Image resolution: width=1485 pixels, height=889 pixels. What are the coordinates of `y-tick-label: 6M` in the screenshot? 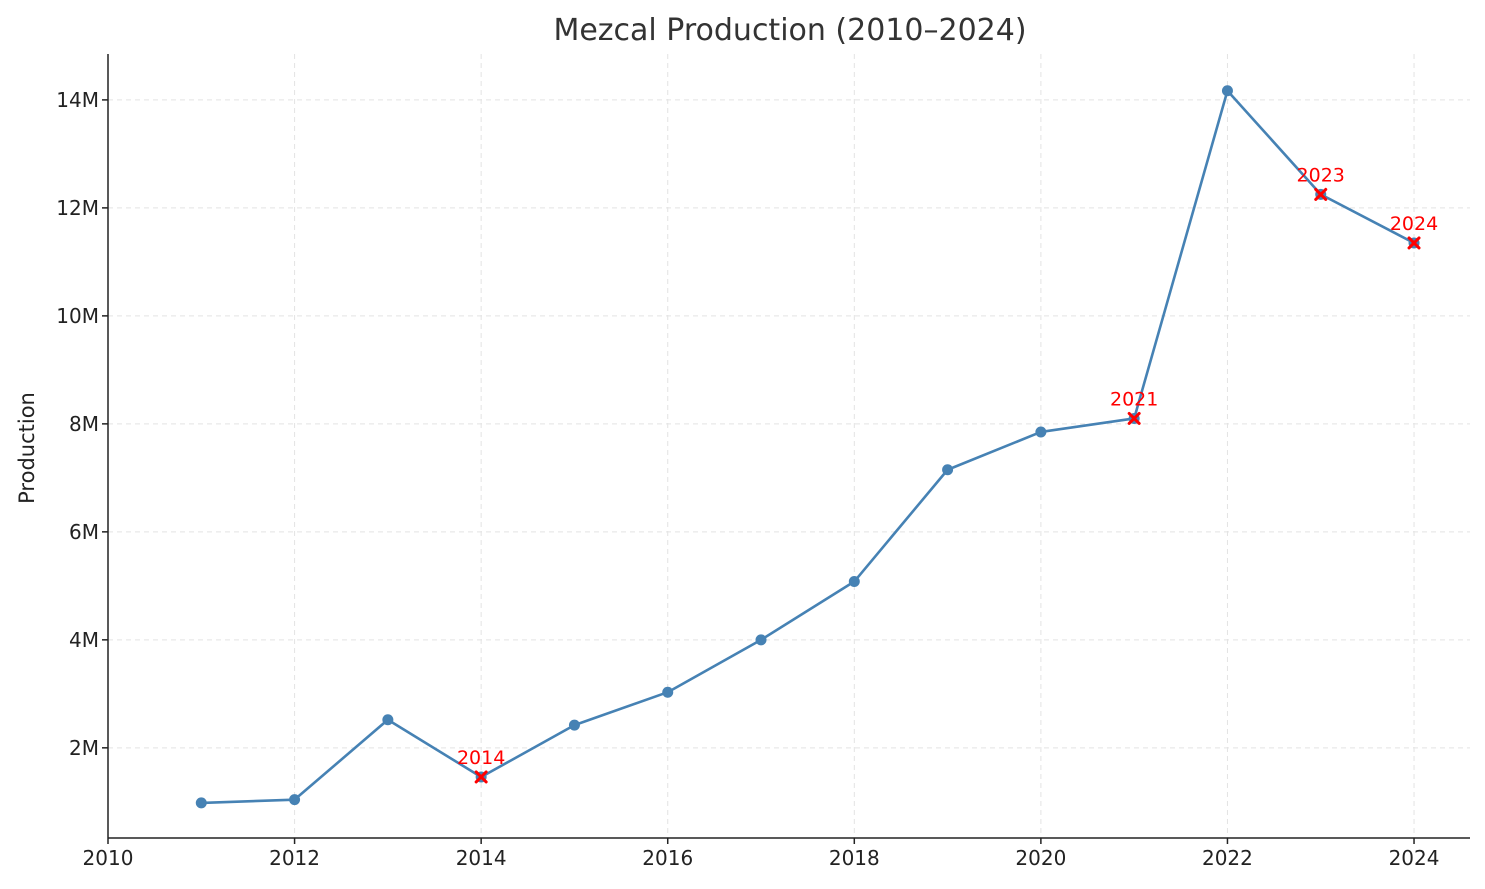 It's located at (84, 532).